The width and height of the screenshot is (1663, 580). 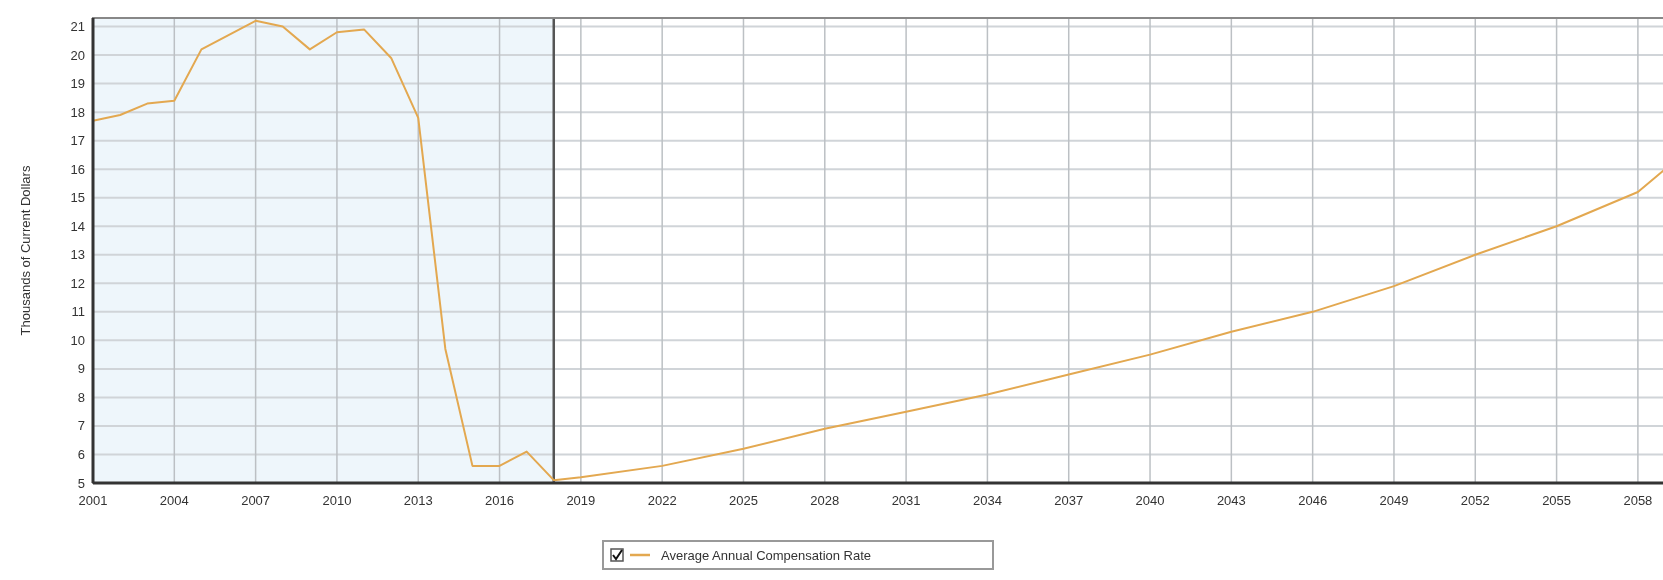 I want to click on x-tick-label: 2043, so click(x=1231, y=500).